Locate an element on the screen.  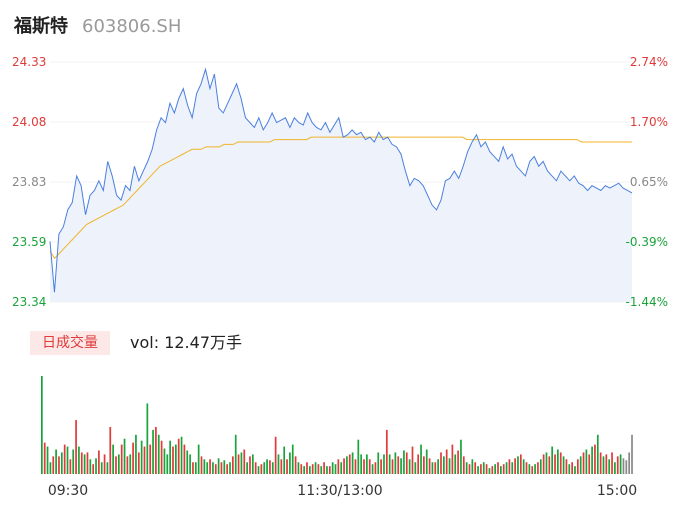
percent-tick-label: 0.65% is located at coordinates (649, 182).